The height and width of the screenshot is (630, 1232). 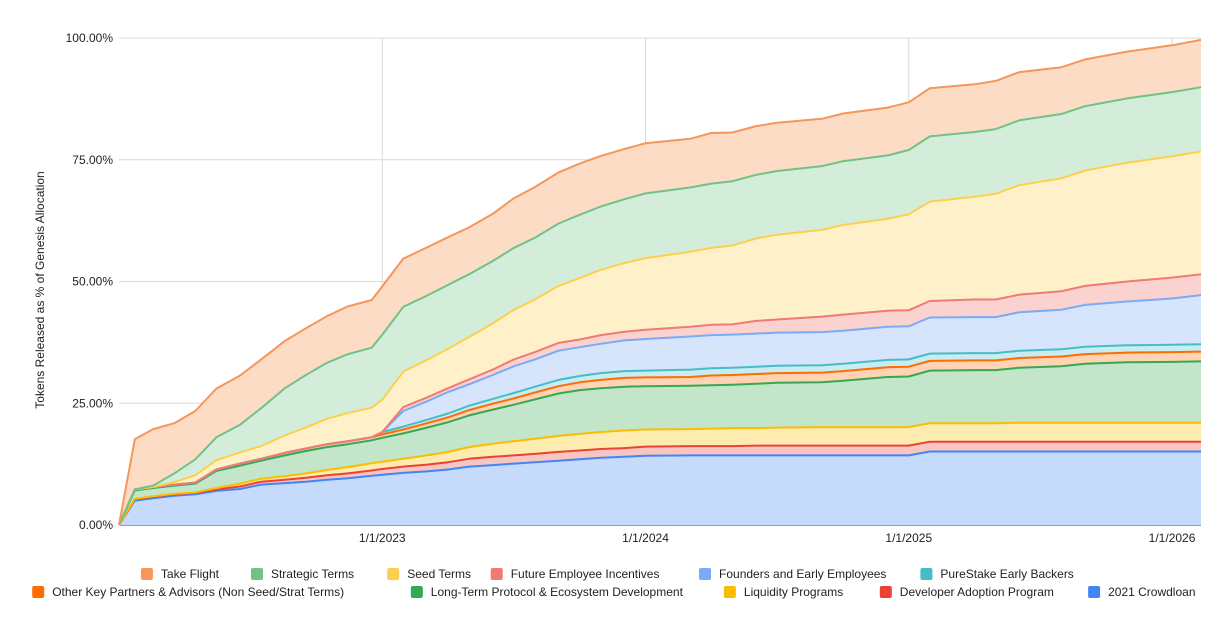 I want to click on y-tick-label: 50.00%, so click(x=92, y=282).